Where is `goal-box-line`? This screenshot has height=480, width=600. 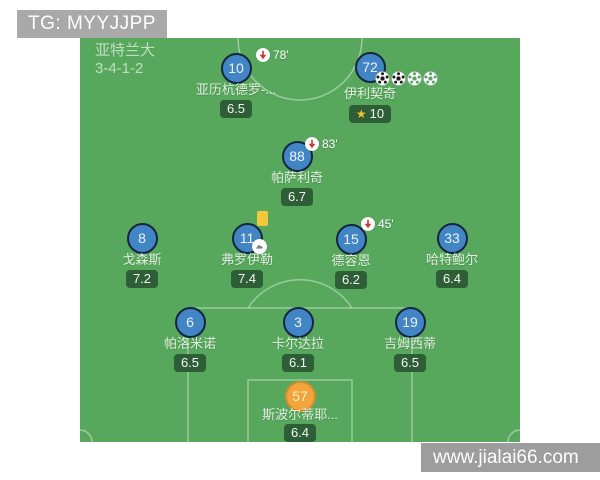 goal-box-line is located at coordinates (300, 410).